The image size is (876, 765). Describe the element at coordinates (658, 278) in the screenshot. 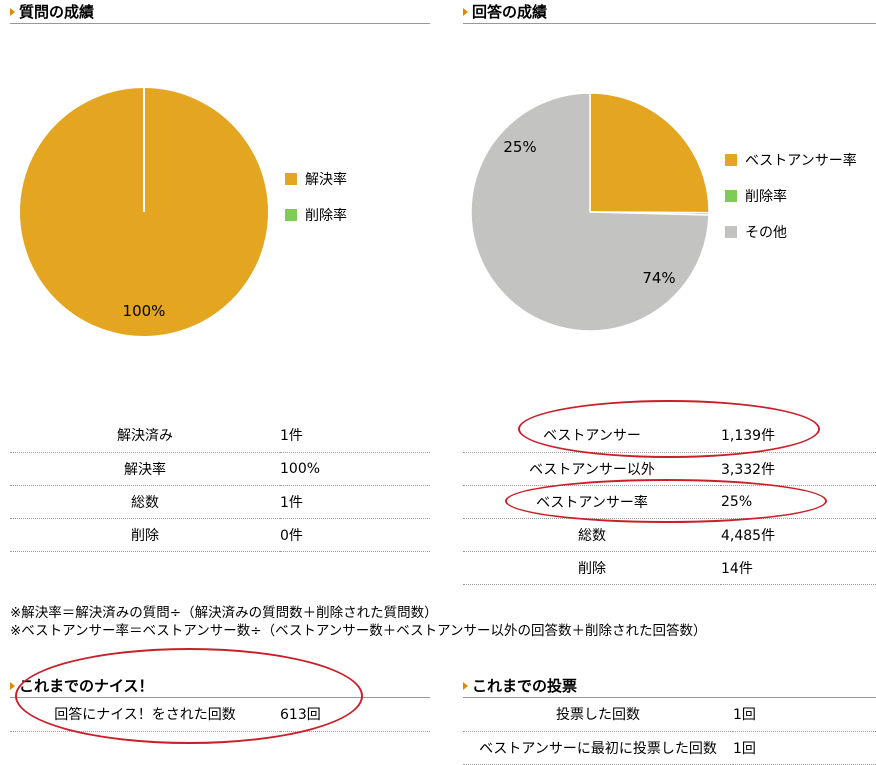

I see `pie-data-label: 74%` at that location.